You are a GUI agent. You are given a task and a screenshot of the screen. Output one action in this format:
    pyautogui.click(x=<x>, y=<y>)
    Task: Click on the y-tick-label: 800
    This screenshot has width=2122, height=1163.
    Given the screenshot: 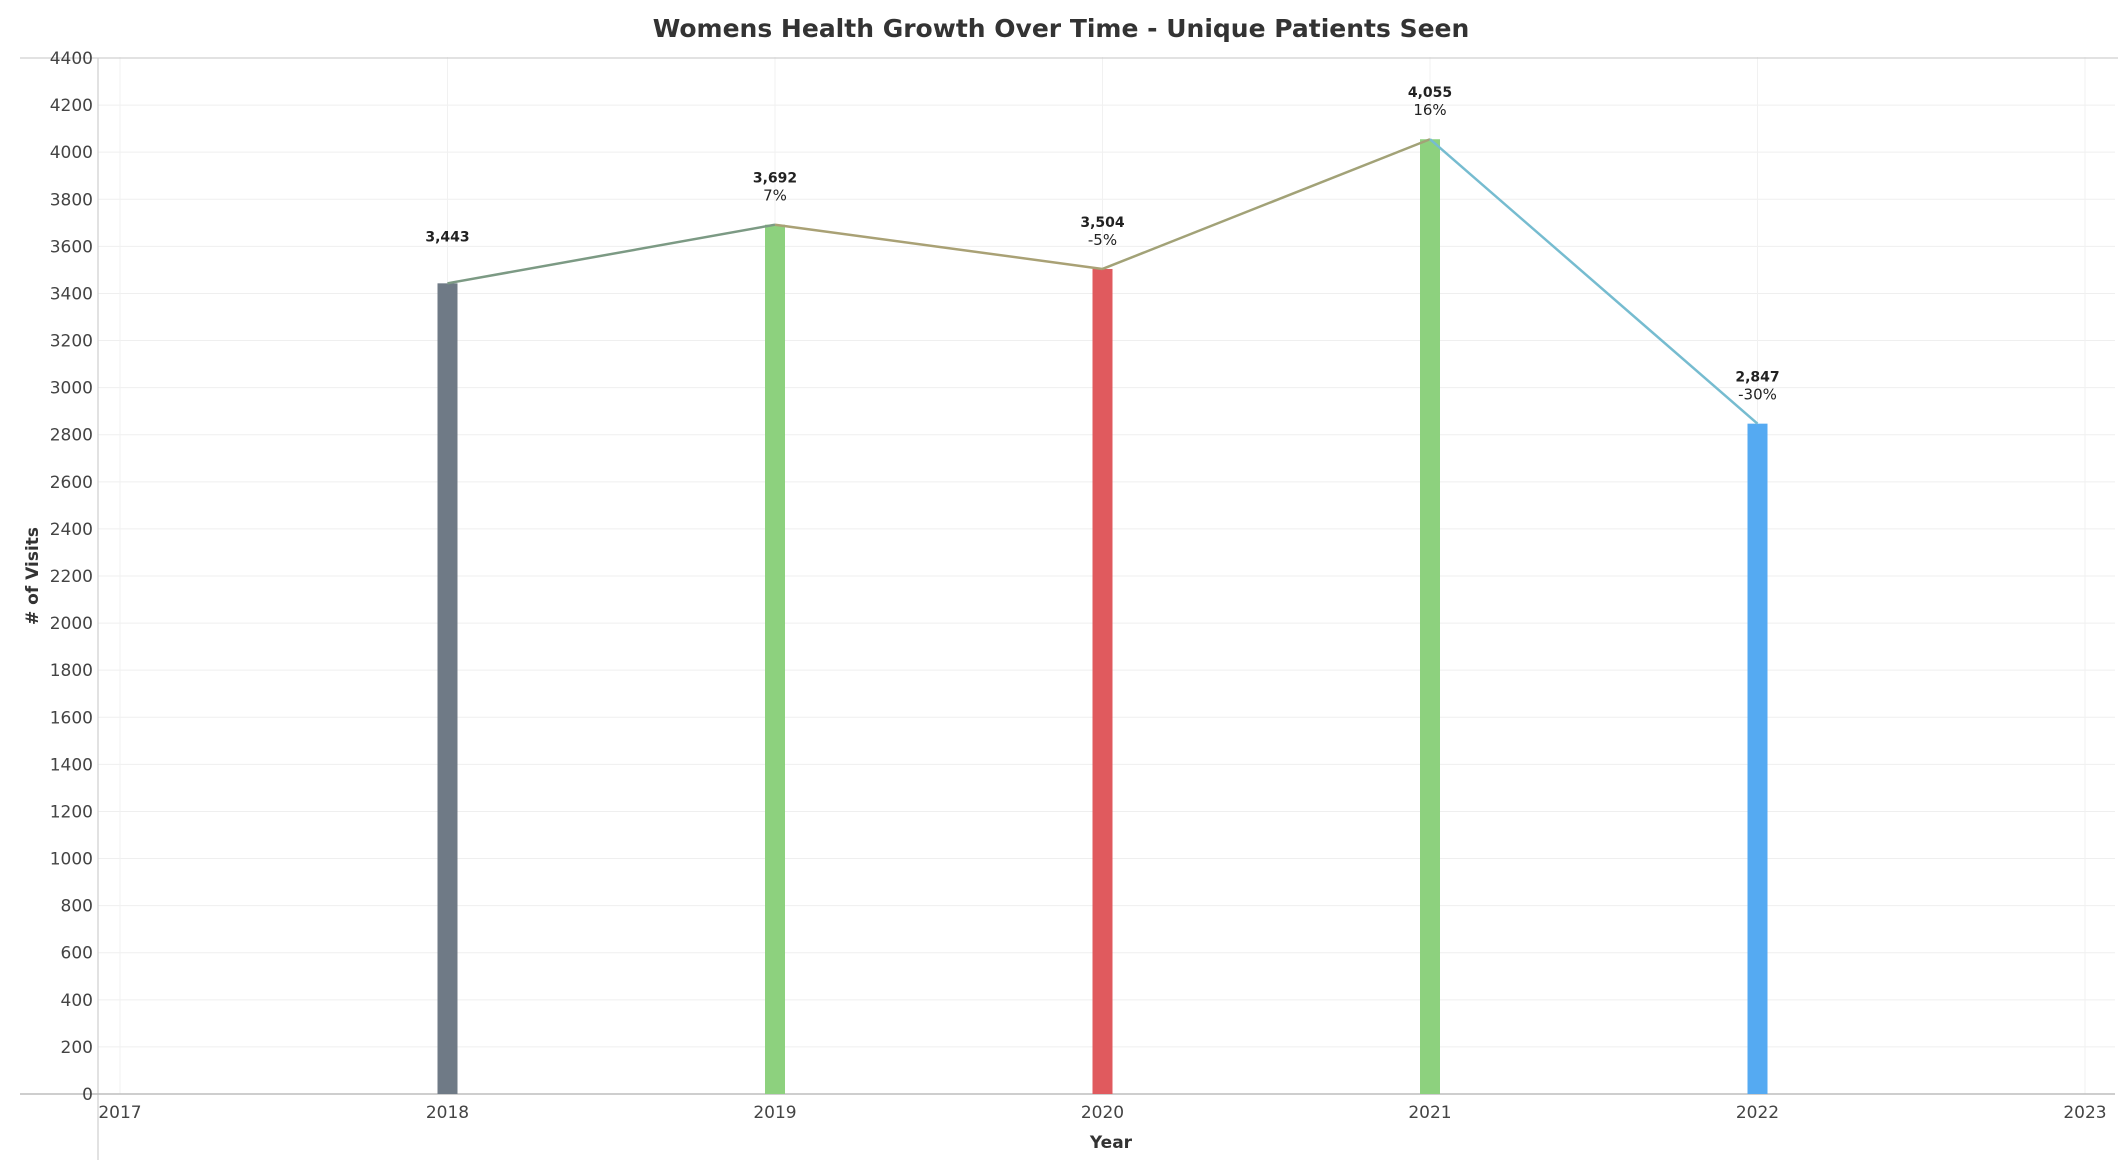 What is the action you would take?
    pyautogui.click(x=77, y=907)
    